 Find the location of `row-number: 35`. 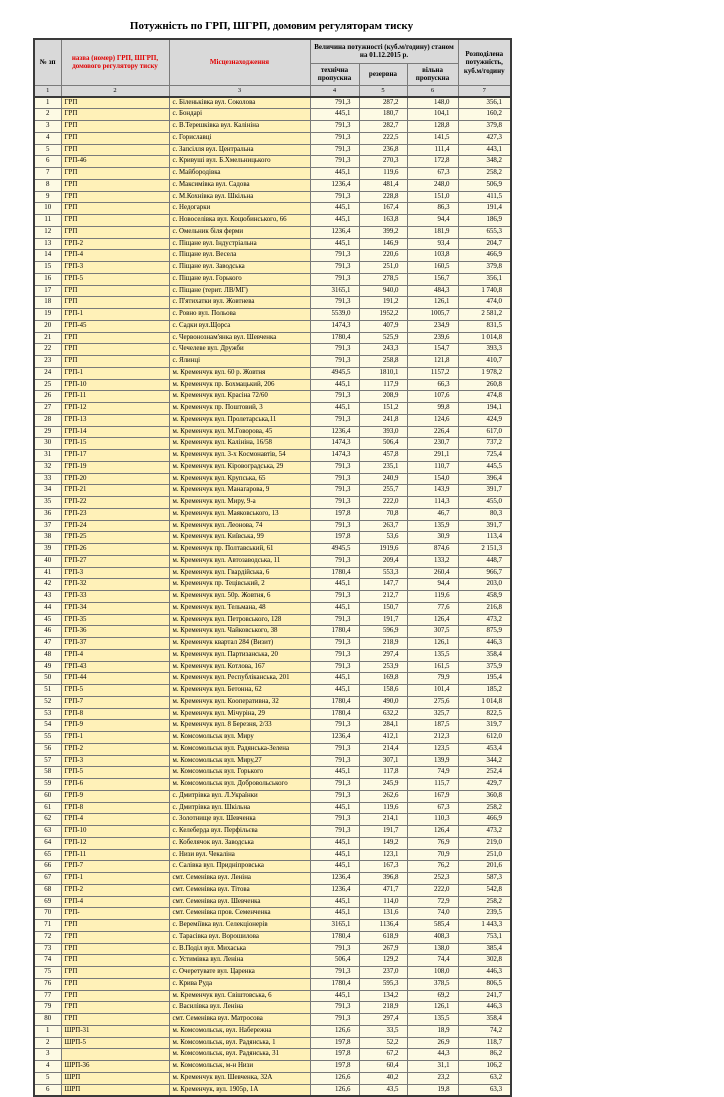

row-number: 35 is located at coordinates (47, 502).